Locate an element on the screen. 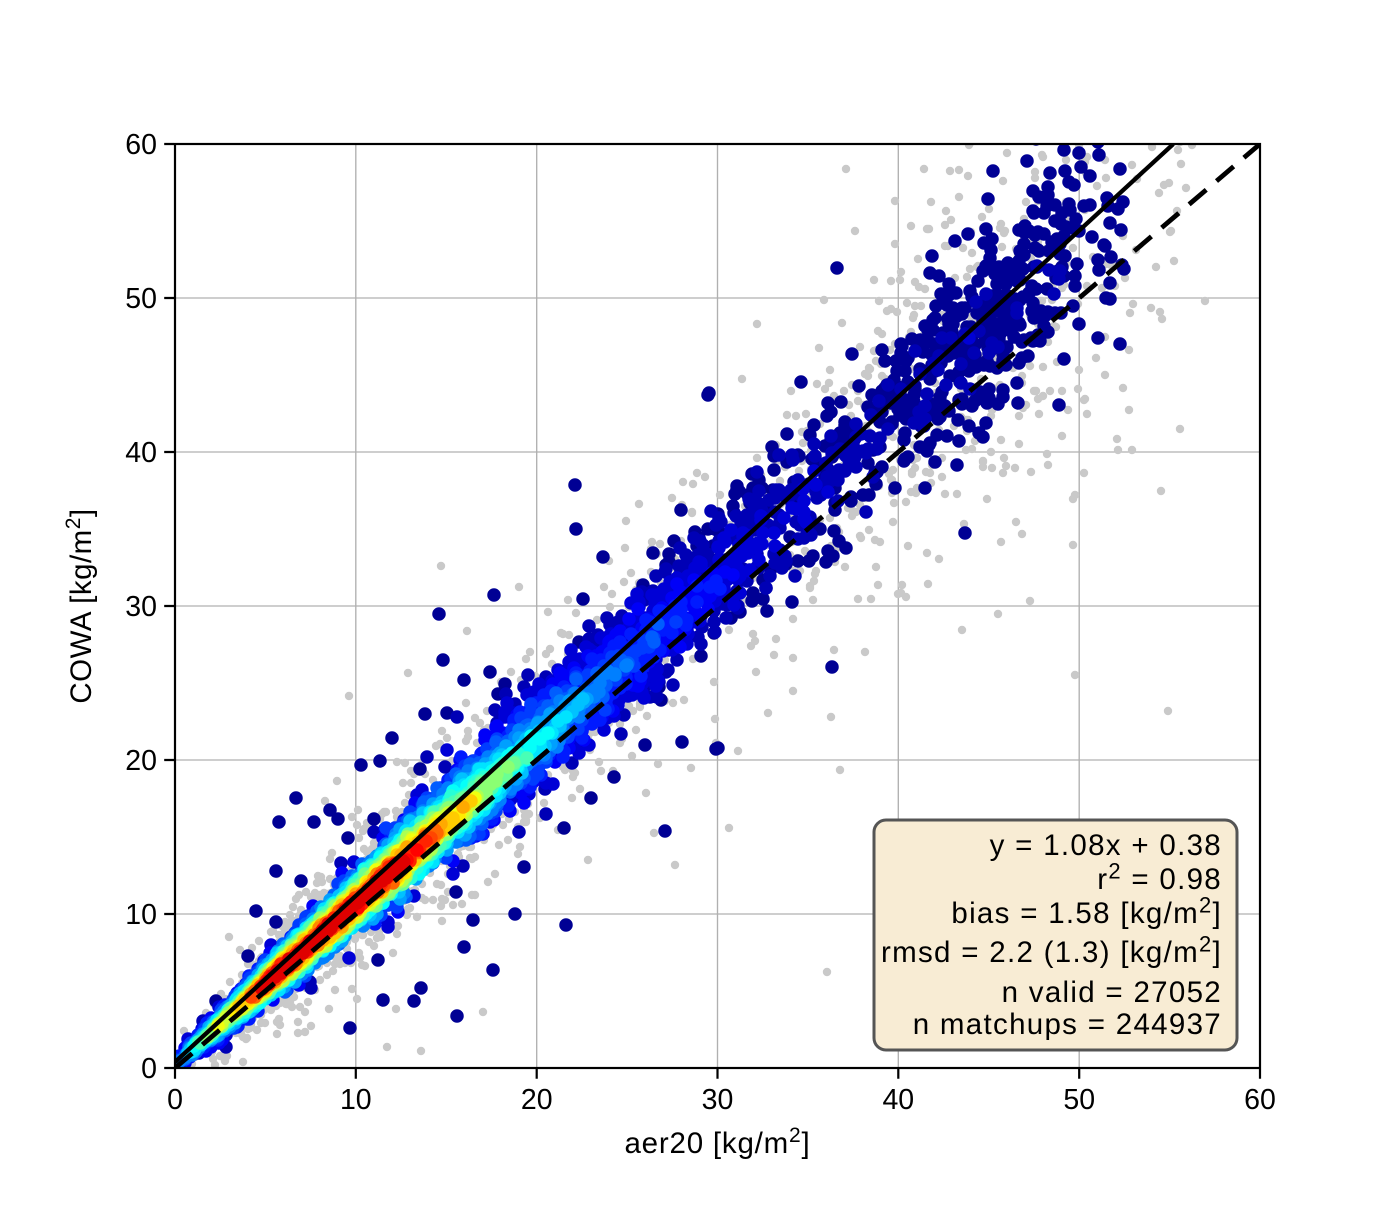  svg-text: rmsd = 2.2 (1.3) [kg/m2] is located at coordinates (1051, 951).